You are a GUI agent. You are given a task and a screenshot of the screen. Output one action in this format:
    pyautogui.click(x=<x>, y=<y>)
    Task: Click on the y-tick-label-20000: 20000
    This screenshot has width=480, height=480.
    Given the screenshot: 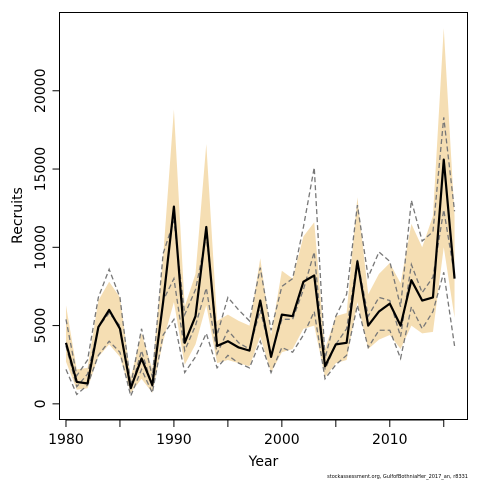 What is the action you would take?
    pyautogui.click(x=41, y=90)
    